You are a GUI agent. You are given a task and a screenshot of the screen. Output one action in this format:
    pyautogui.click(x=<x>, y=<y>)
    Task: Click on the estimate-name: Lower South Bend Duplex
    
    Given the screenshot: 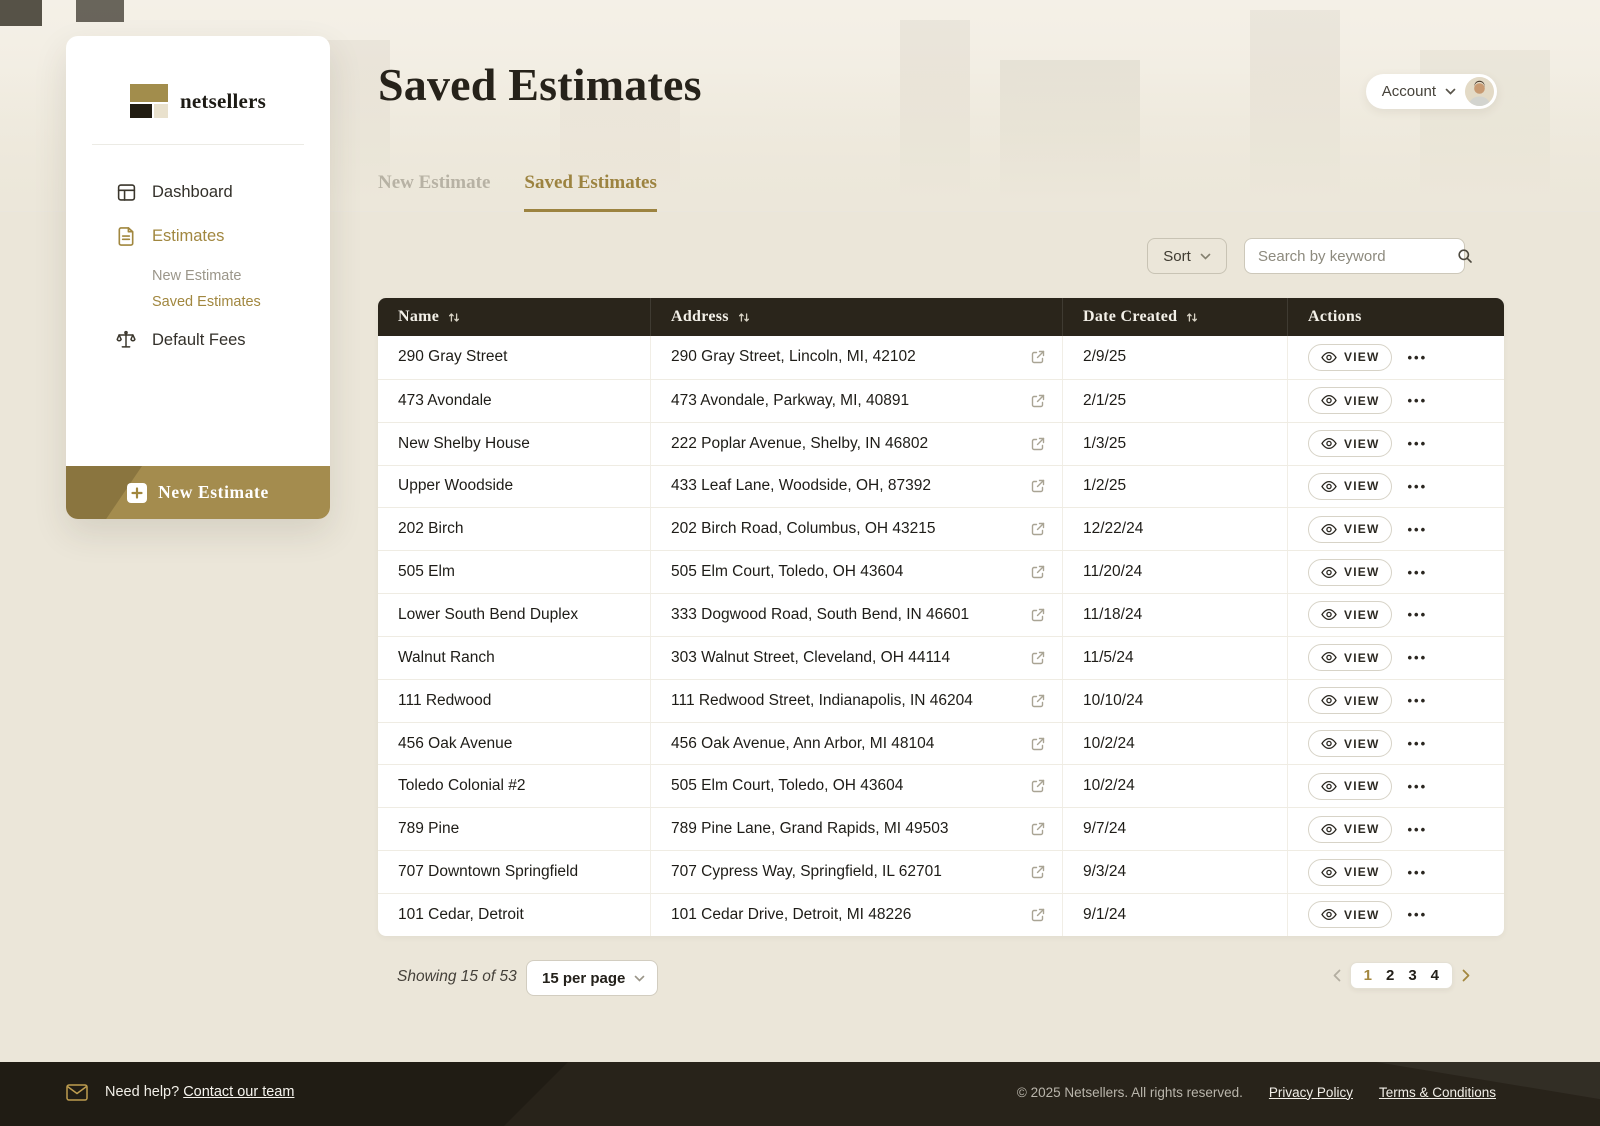 What is the action you would take?
    pyautogui.click(x=488, y=614)
    